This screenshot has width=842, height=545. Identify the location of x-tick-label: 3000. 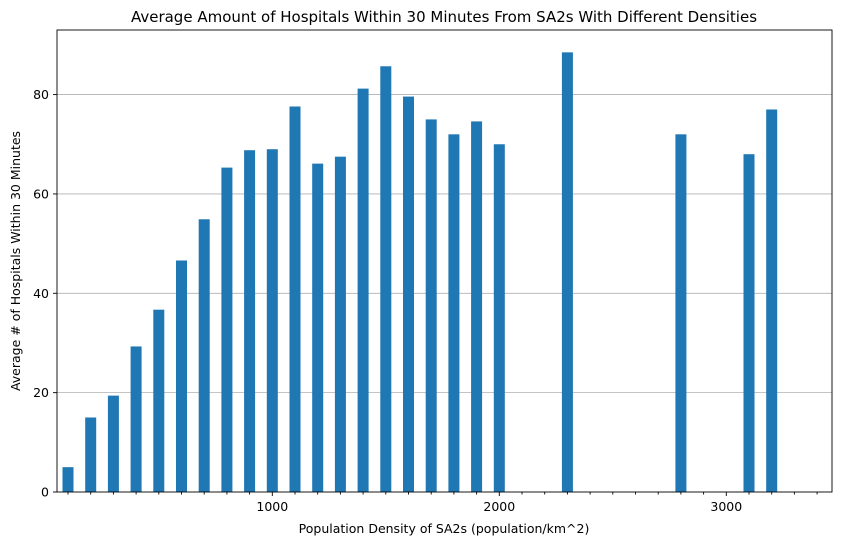
(726, 506).